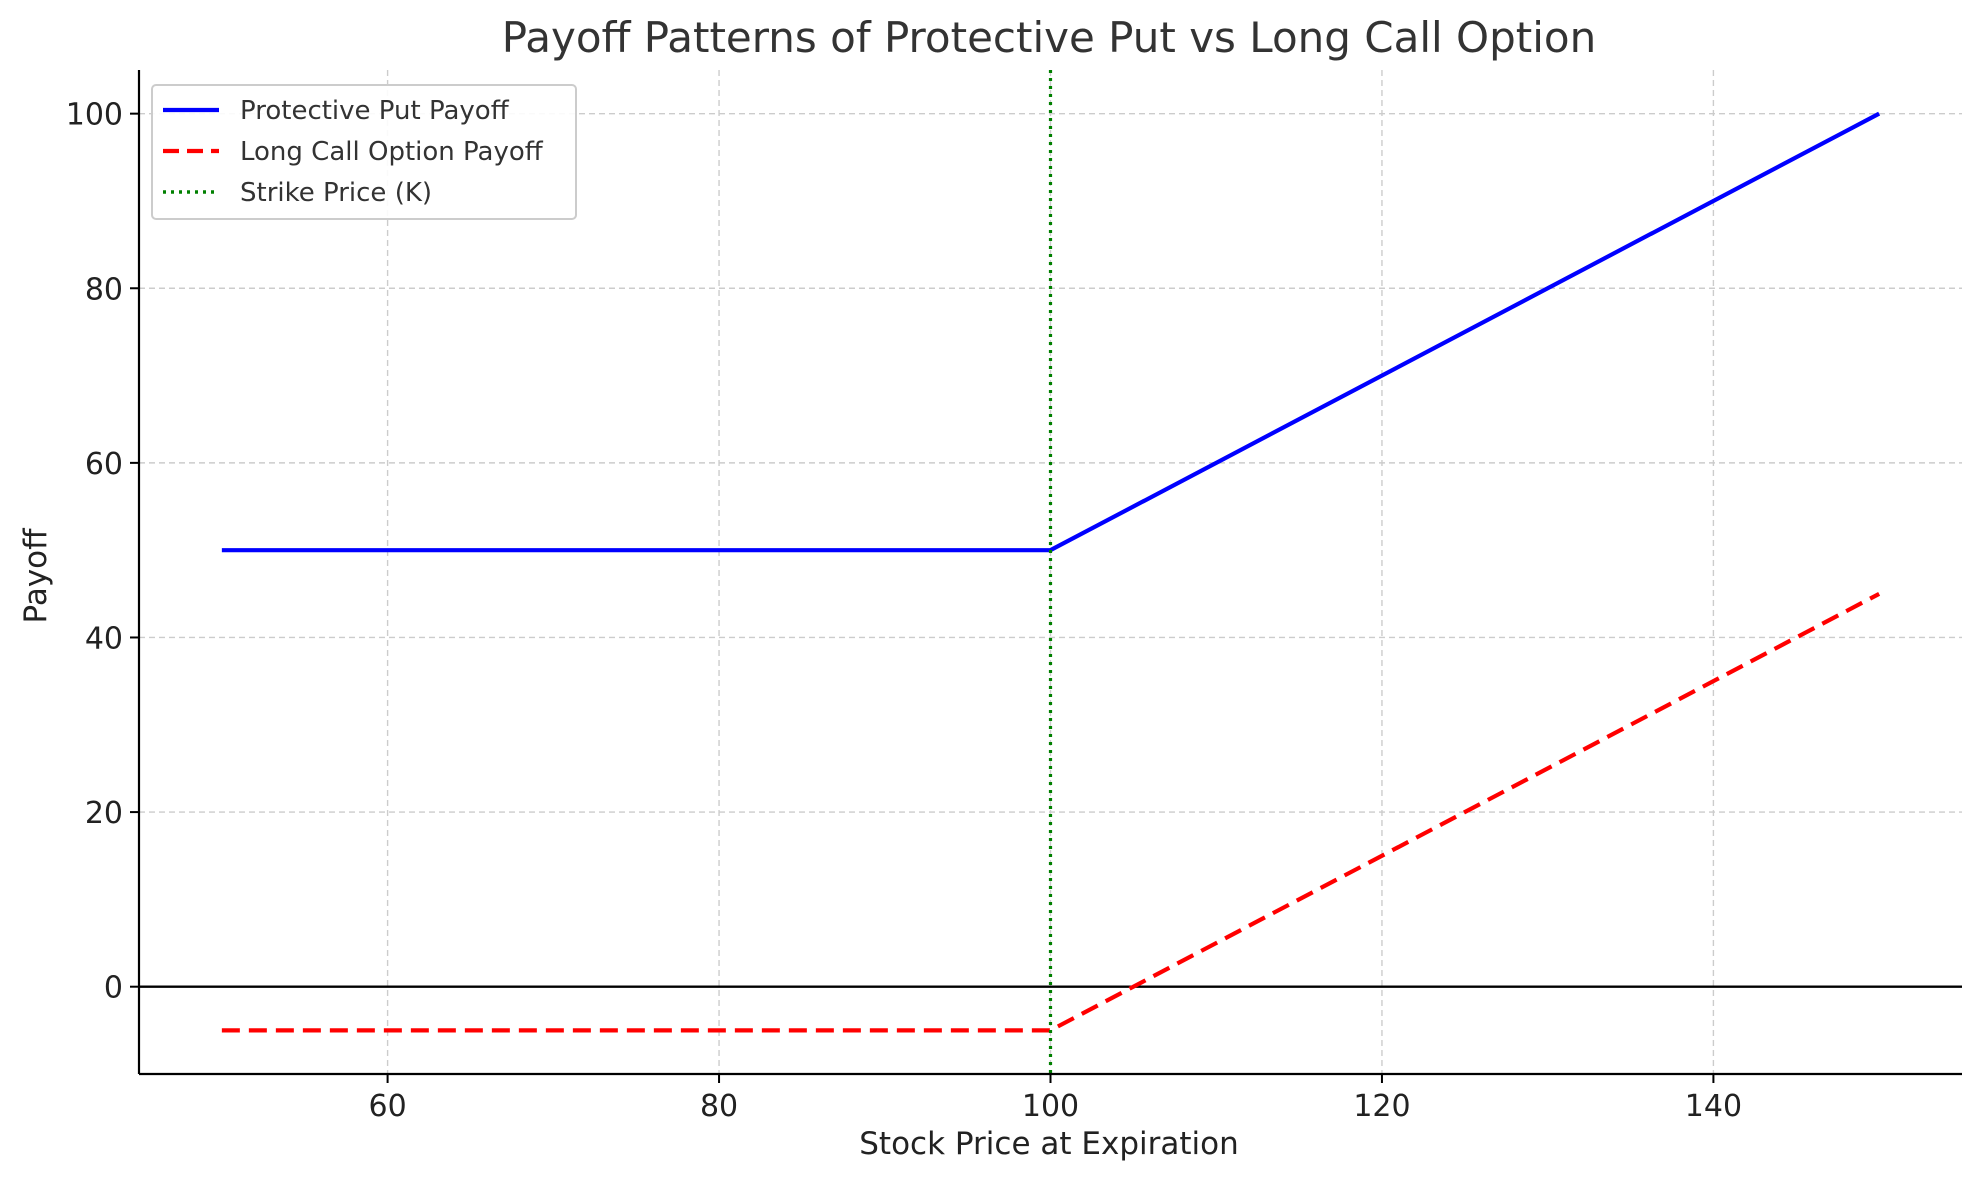 This screenshot has width=1979, height=1180. Describe the element at coordinates (1050, 1106) in the screenshot. I see `x-tick-label-100: 100` at that location.